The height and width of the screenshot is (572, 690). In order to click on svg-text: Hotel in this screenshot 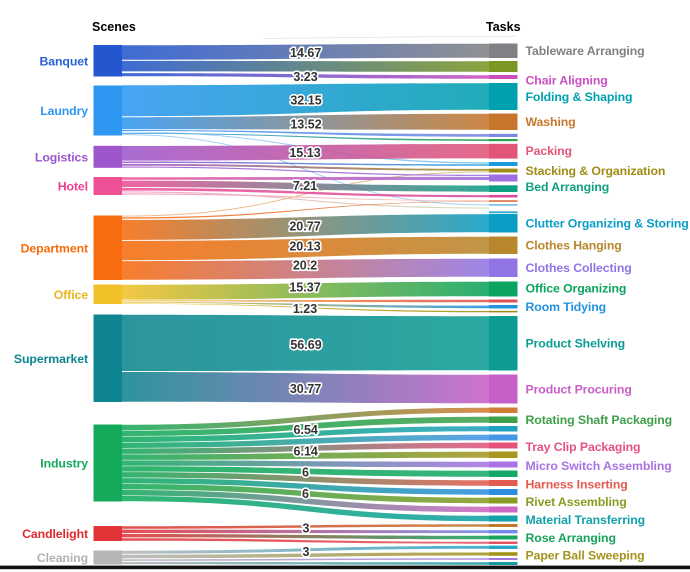, I will do `click(73, 187)`.